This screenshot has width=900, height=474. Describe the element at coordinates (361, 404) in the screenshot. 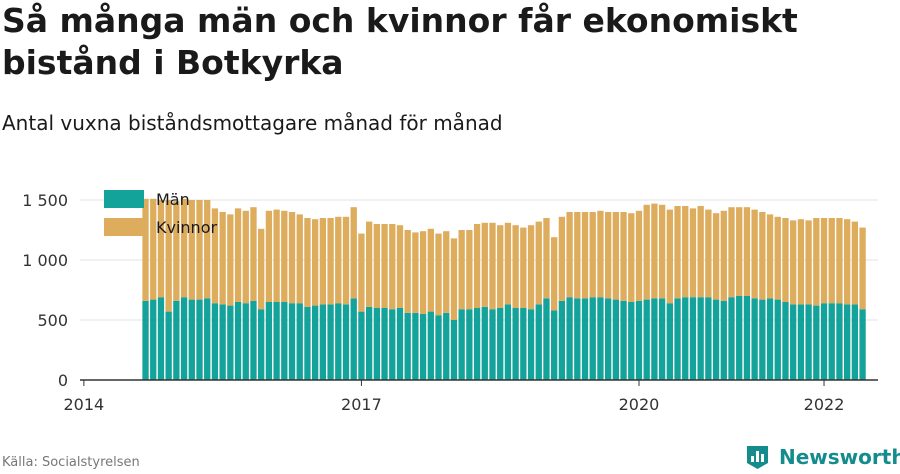

I see `x-tick-label: 2017` at that location.